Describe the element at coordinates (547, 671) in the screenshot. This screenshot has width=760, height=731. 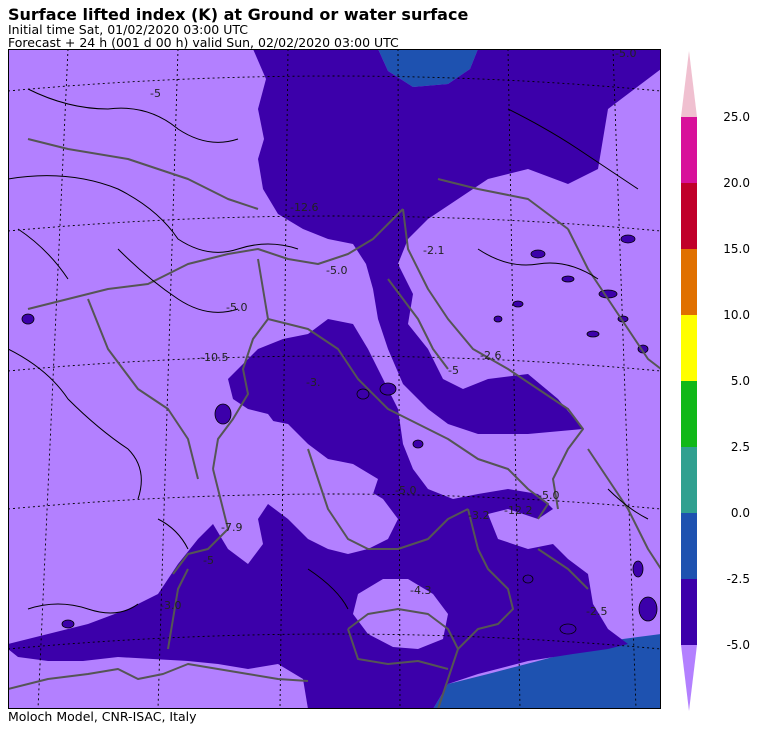
I see `field-region-blue-southeast` at that location.